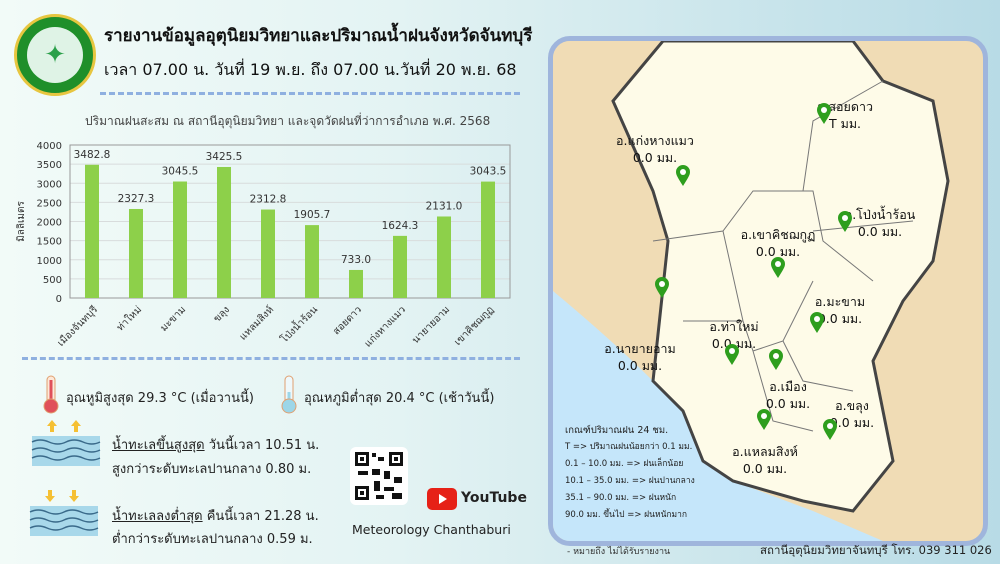 This screenshot has width=1000, height=564. I want to click on data-label: 3425.5, so click(224, 157).